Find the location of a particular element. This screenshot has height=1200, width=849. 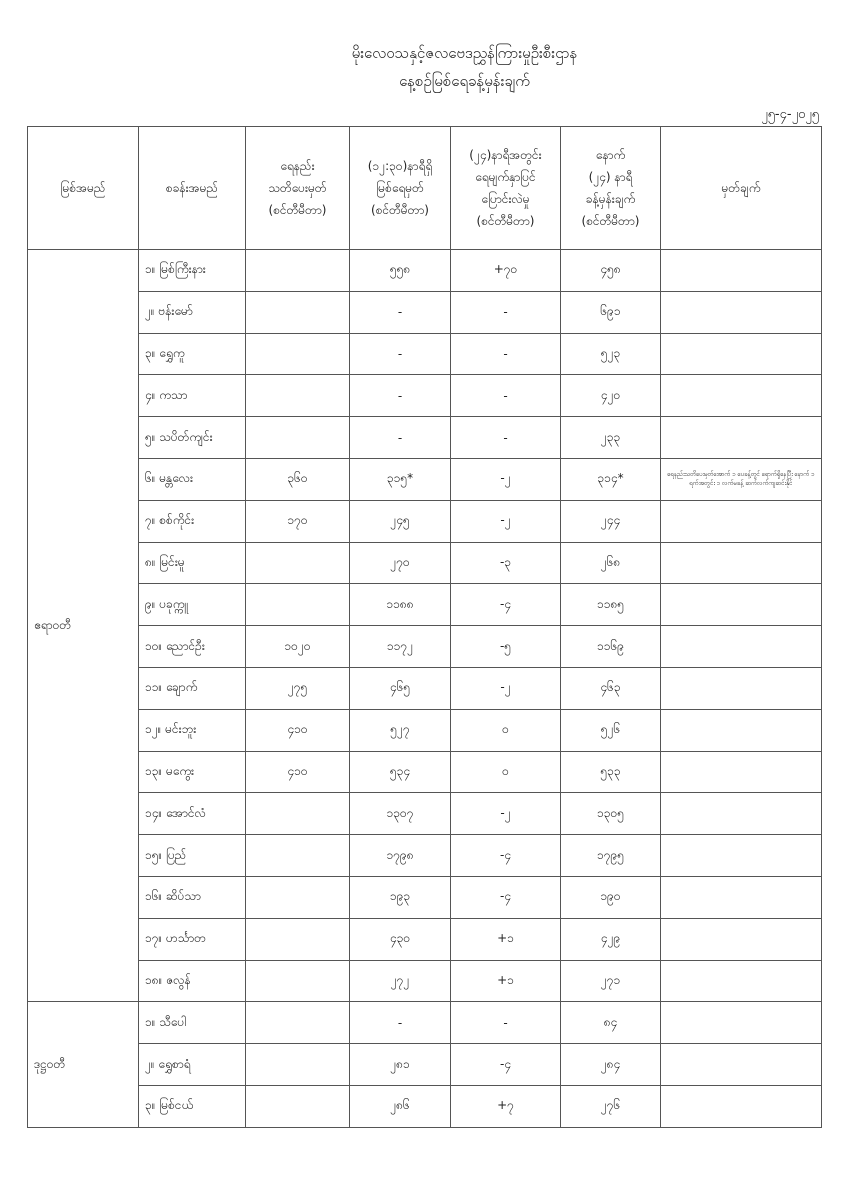

station-cell: ၅။ သပိတ်ကျင်း is located at coordinates (192, 437).